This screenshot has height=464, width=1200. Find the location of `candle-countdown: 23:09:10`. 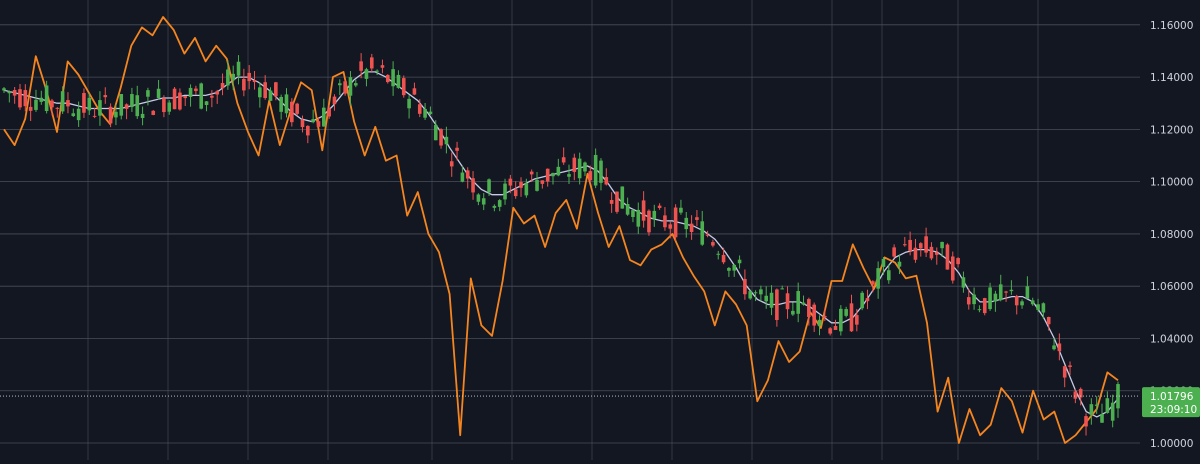

candle-countdown: 23:09:10 is located at coordinates (1173, 410).